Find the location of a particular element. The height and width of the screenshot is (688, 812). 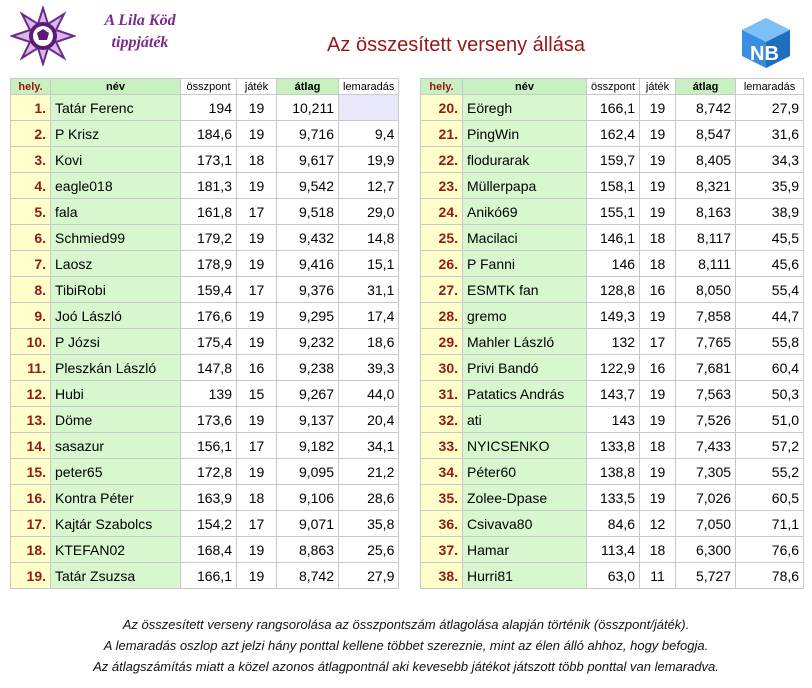

cell-name: Hamar is located at coordinates (524, 549).